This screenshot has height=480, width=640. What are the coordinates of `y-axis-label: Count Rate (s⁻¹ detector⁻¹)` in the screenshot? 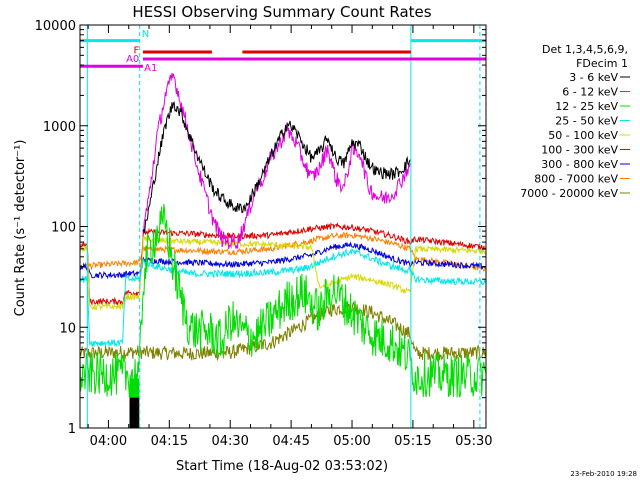 It's located at (20, 228).